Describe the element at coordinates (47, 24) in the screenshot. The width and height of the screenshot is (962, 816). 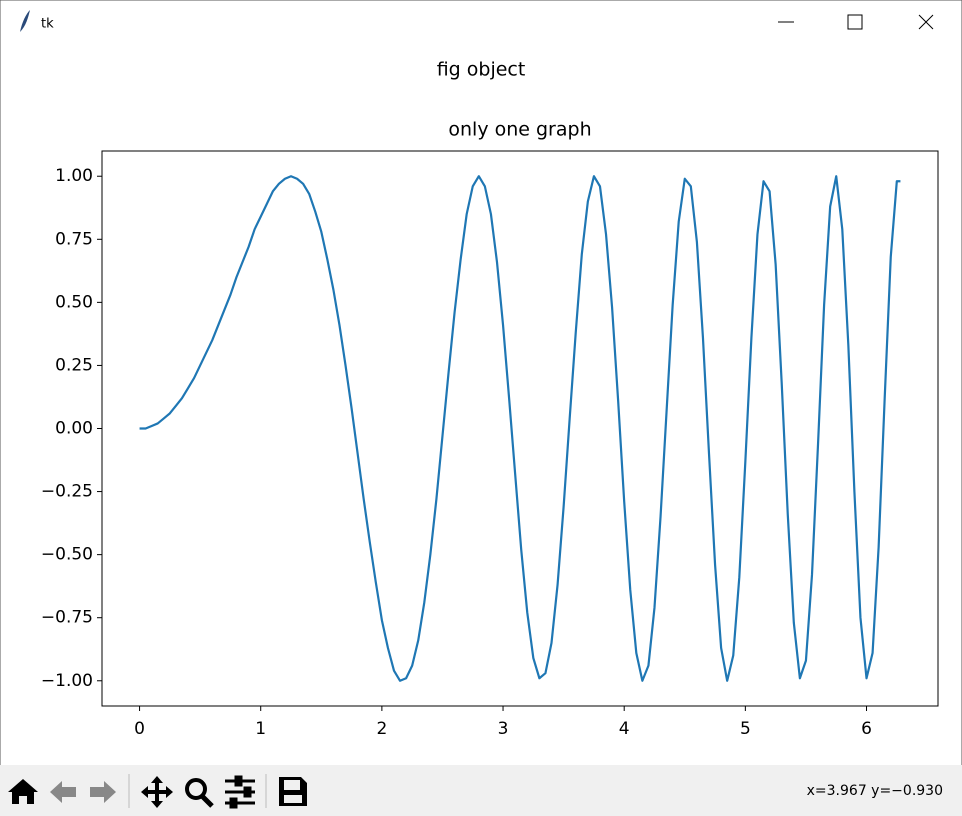
I see `window-title: tk` at that location.